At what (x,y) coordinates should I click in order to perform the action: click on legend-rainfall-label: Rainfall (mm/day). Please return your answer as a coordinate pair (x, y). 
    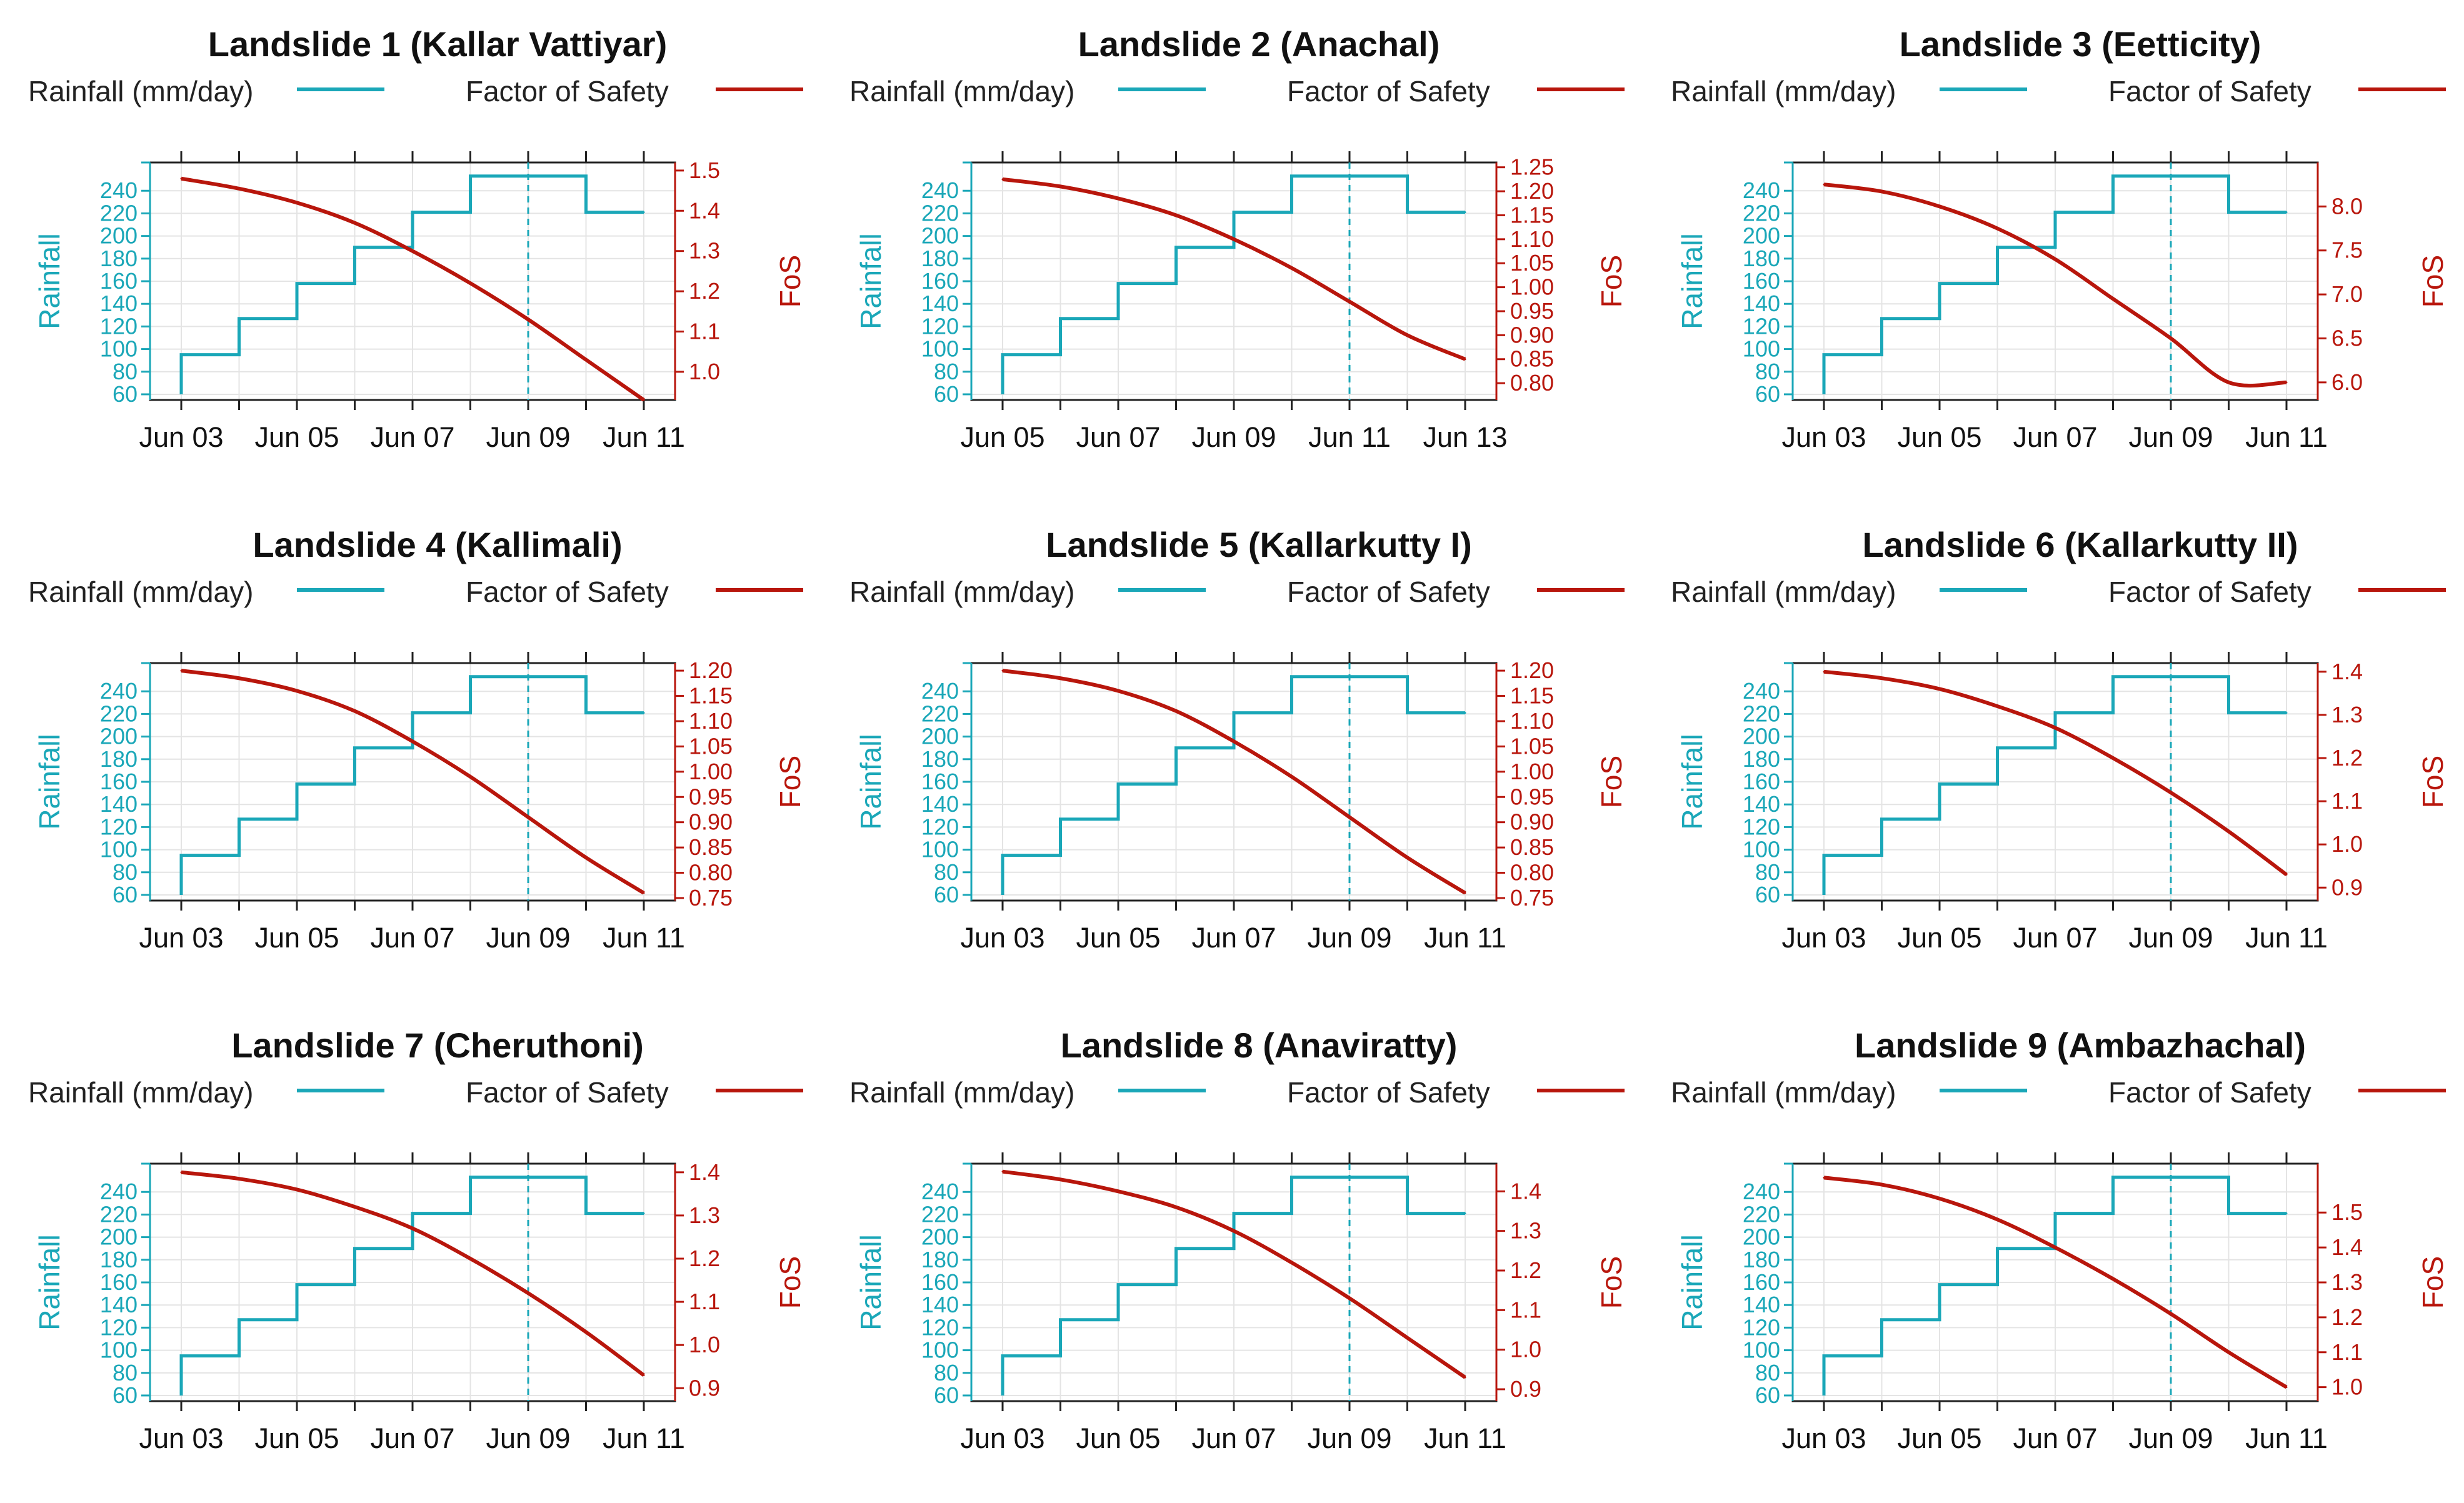
    Looking at the image, I should click on (962, 91).